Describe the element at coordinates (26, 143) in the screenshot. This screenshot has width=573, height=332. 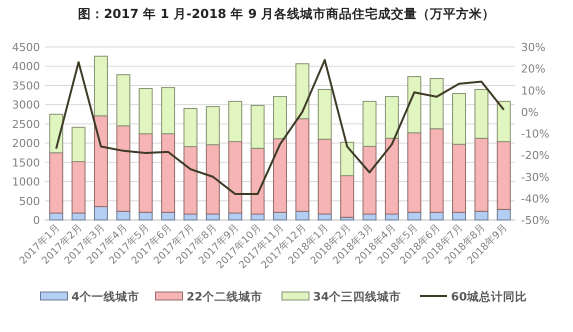
I see `y-tick-label: 2000` at that location.